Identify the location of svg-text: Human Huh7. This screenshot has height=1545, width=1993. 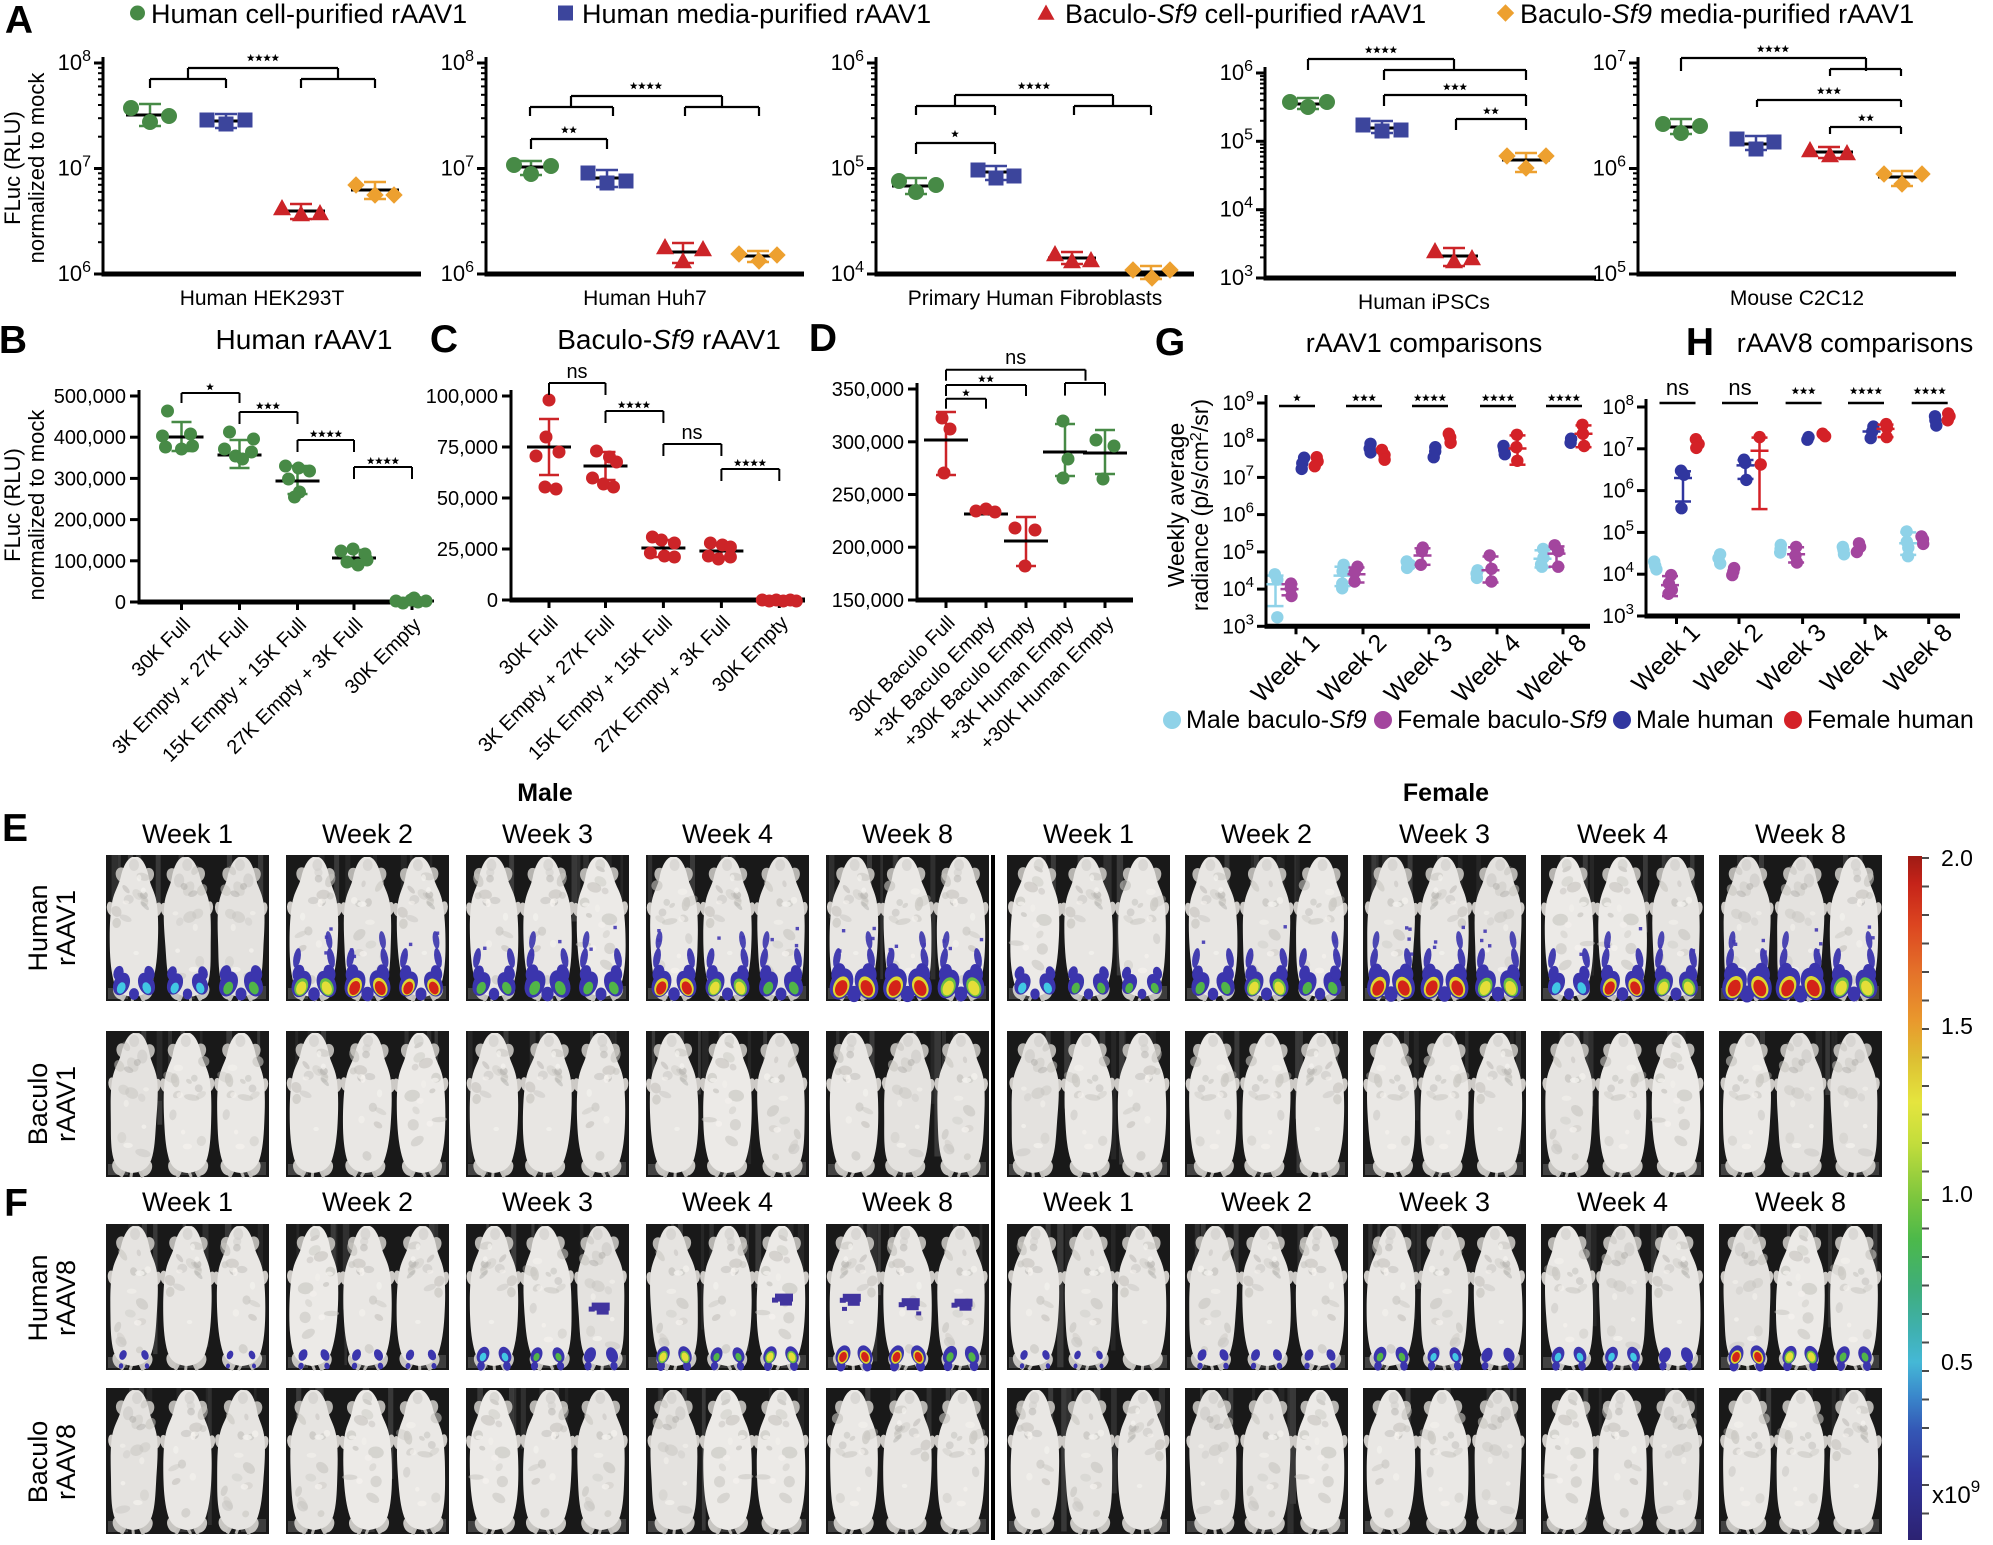
(645, 298).